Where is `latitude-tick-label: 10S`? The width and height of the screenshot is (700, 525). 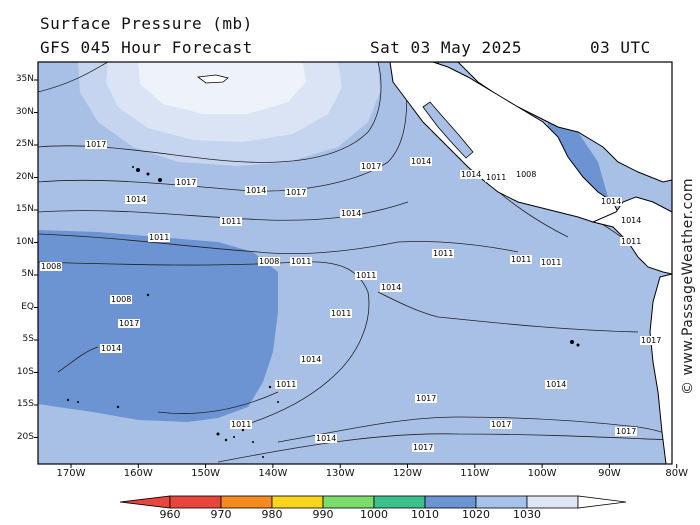 latitude-tick-label: 10S is located at coordinates (25, 371).